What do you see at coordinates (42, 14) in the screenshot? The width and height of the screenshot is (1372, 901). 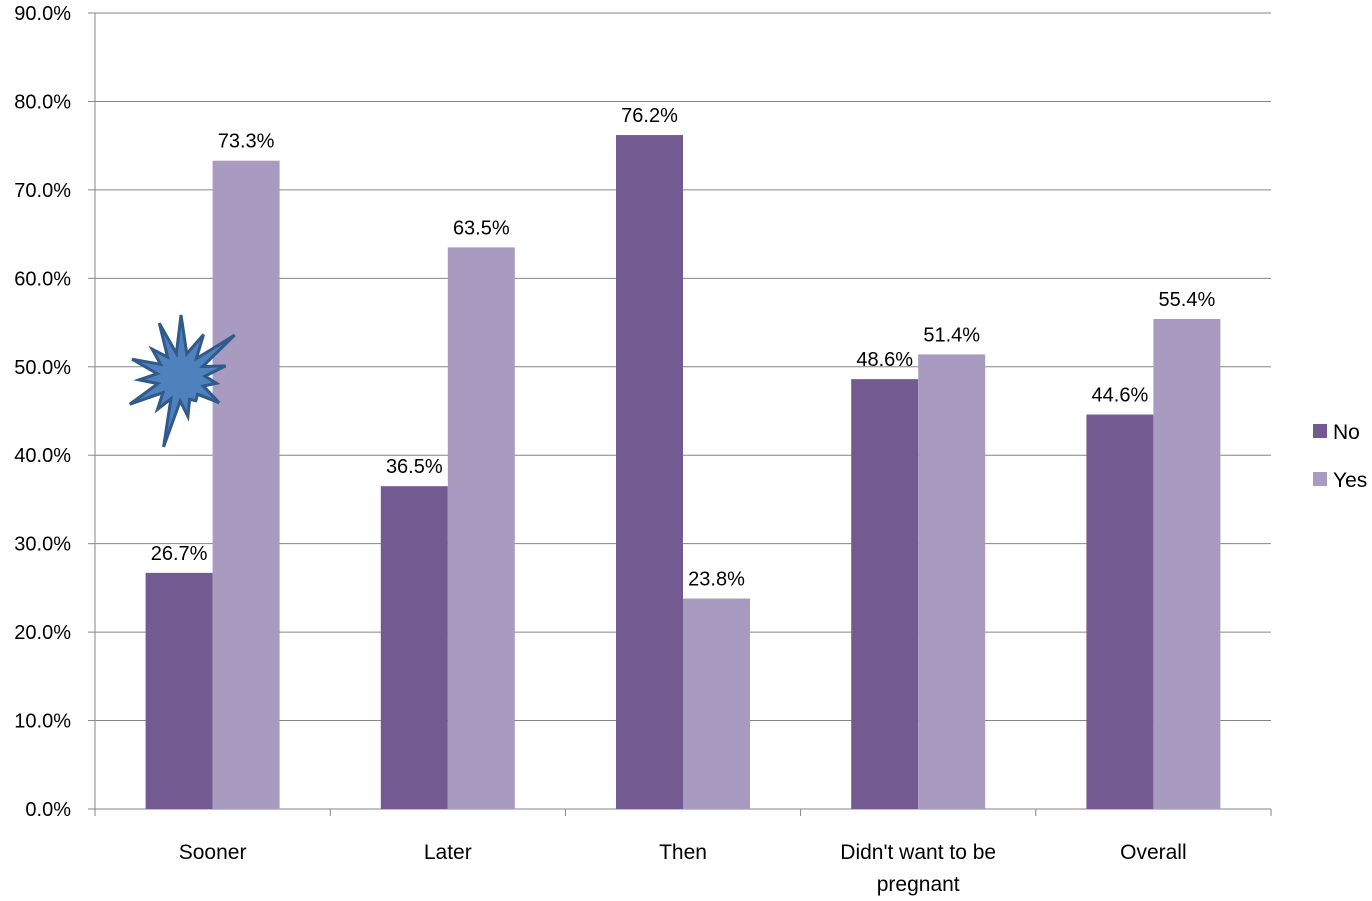 I see `y-tick-label: 90.0%` at bounding box center [42, 14].